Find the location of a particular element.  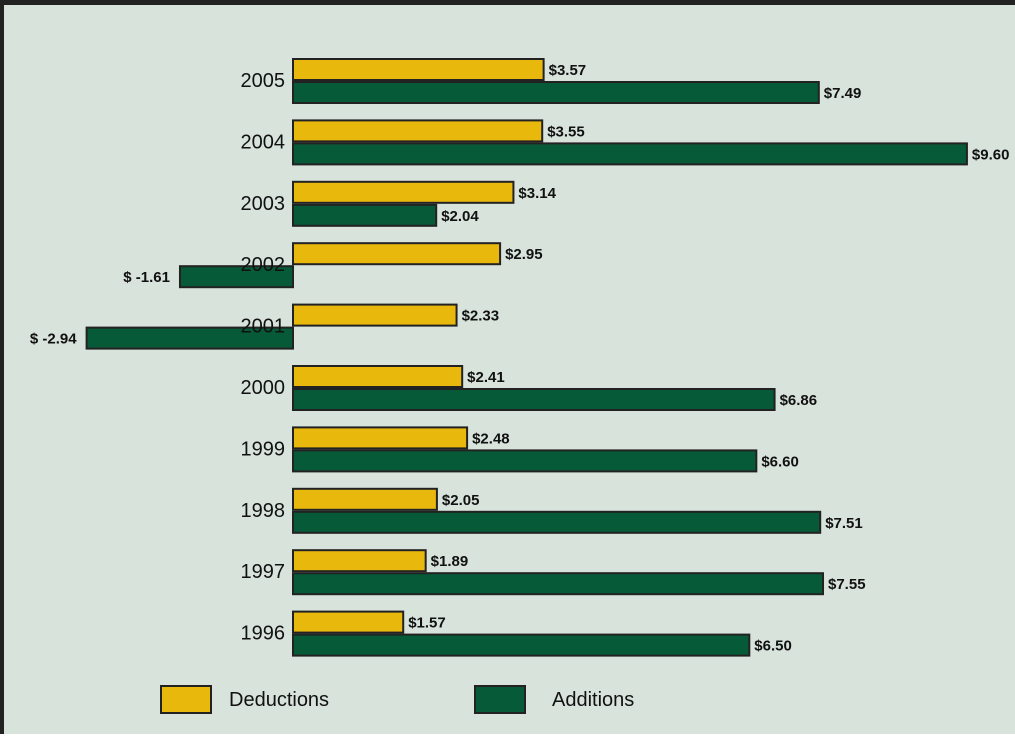

legend: Deductions Additions is located at coordinates (397, 699).